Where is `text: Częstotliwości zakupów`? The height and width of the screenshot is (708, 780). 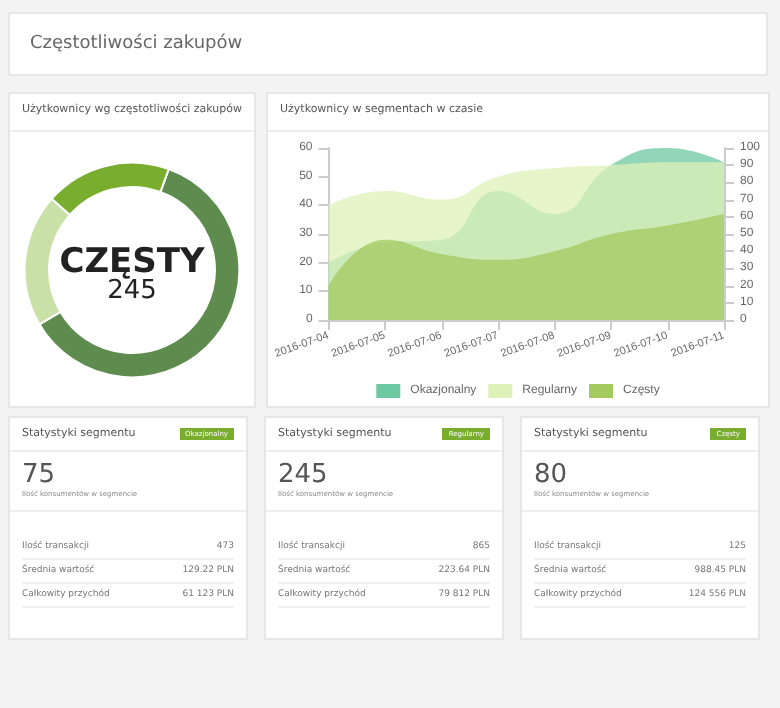 text: Częstotliwości zakupów is located at coordinates (136, 44).